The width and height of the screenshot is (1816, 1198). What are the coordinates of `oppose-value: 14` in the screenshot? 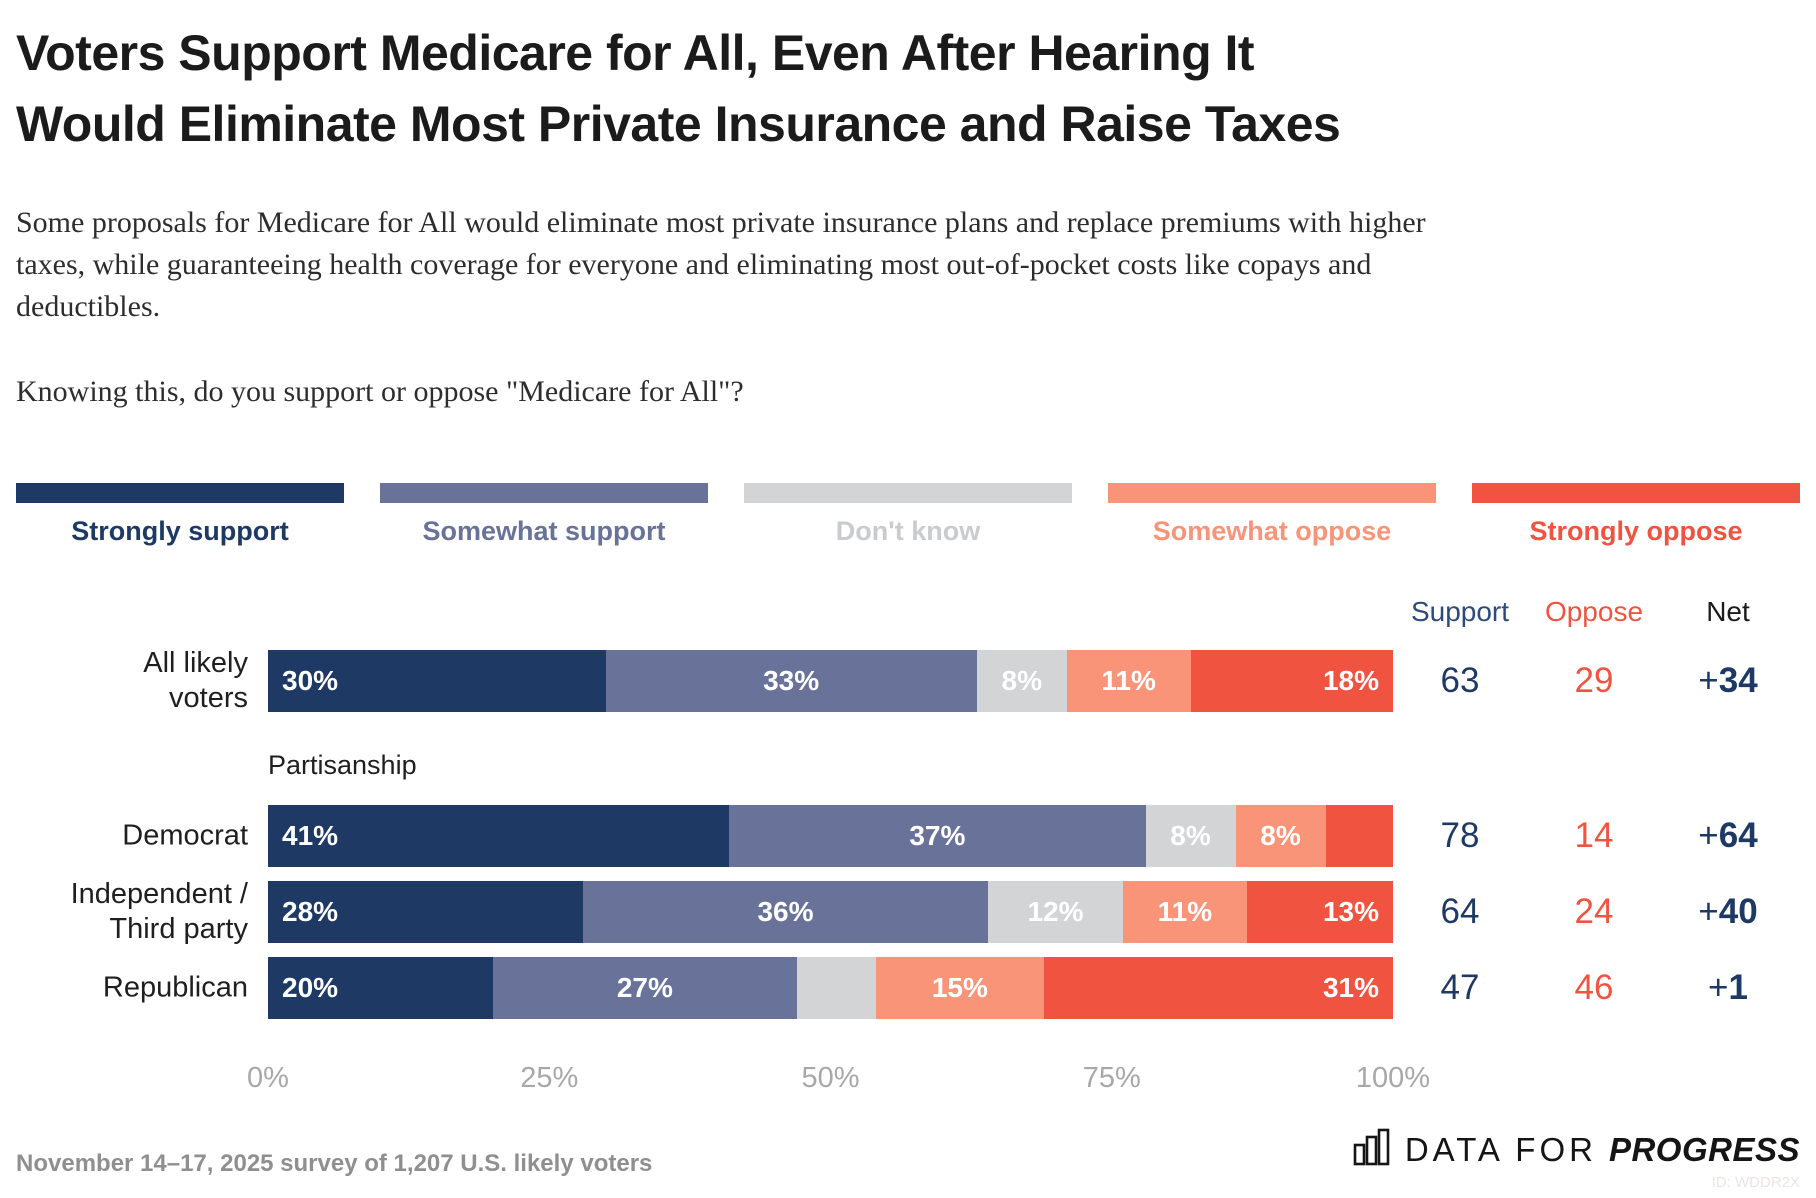 It's located at (1594, 835).